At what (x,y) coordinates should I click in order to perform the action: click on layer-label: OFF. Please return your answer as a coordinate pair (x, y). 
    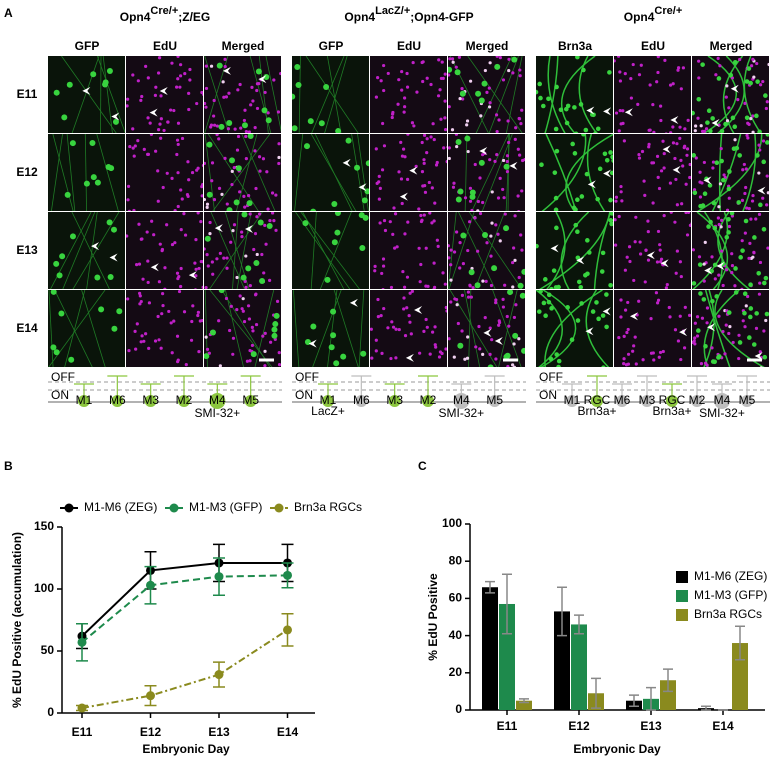
    Looking at the image, I should click on (63, 377).